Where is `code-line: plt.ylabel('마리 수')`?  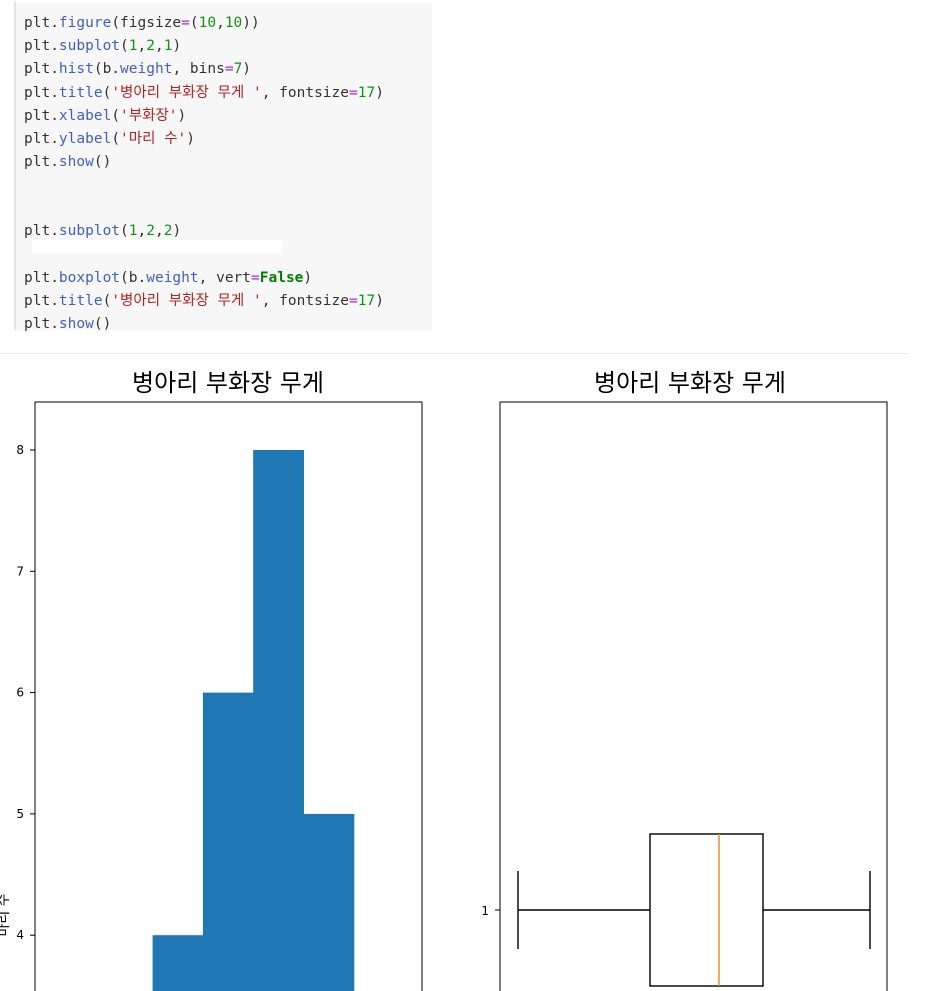 code-line: plt.ylabel('마리 수') is located at coordinates (109, 139).